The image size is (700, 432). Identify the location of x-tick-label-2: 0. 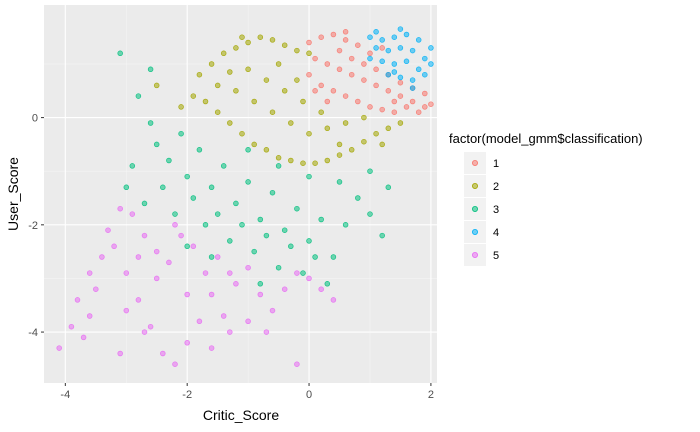
(309, 395).